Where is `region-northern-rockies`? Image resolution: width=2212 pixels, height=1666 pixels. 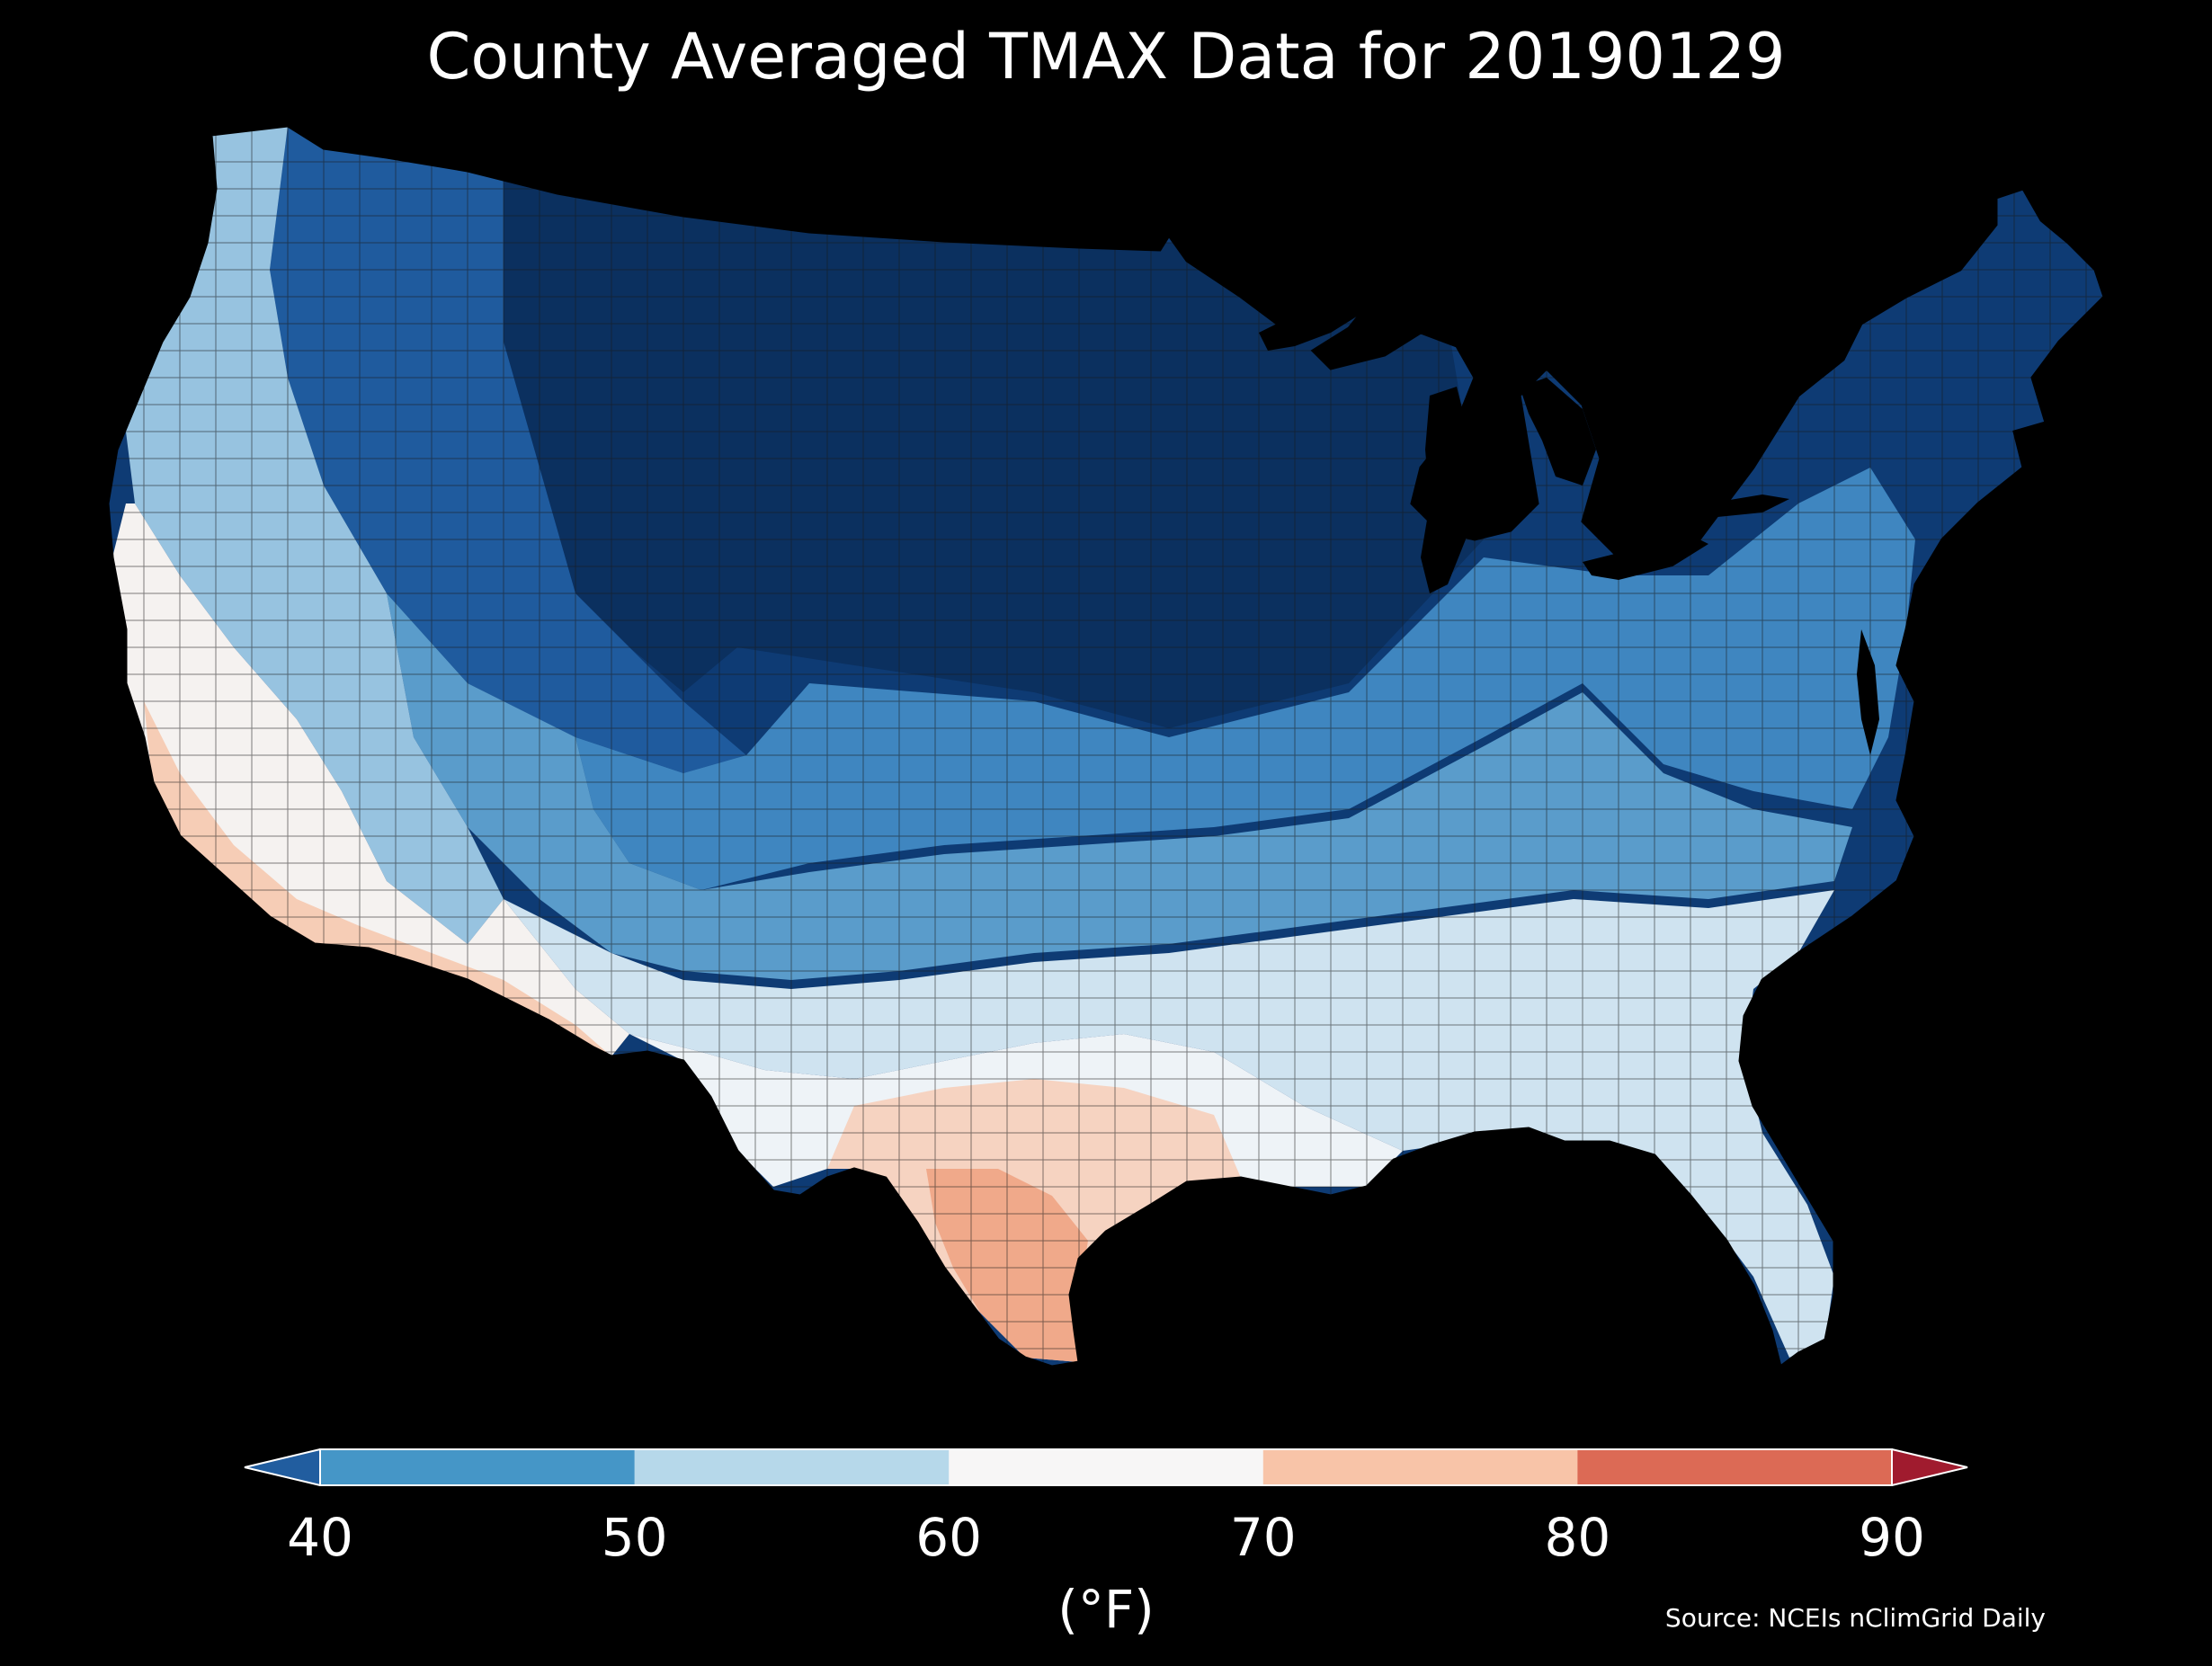
region-northern-rockies is located at coordinates (508, 450).